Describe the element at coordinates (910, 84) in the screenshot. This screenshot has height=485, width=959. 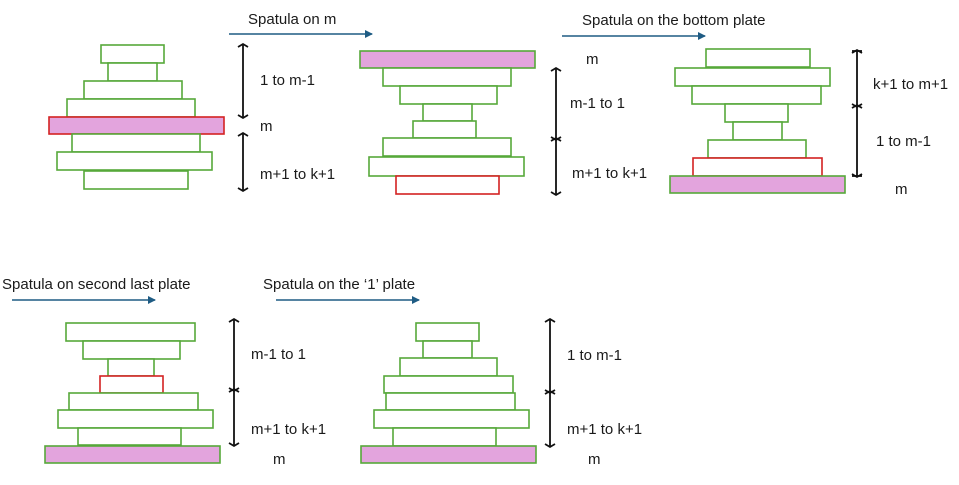
I see `group-label: k+1 to m+1` at that location.